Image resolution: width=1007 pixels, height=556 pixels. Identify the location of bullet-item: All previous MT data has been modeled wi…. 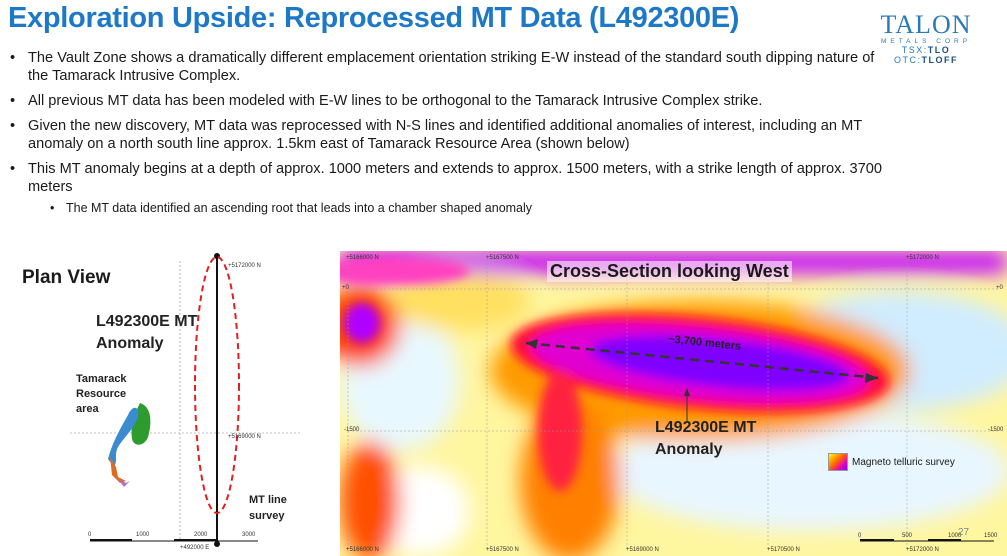
(448, 101).